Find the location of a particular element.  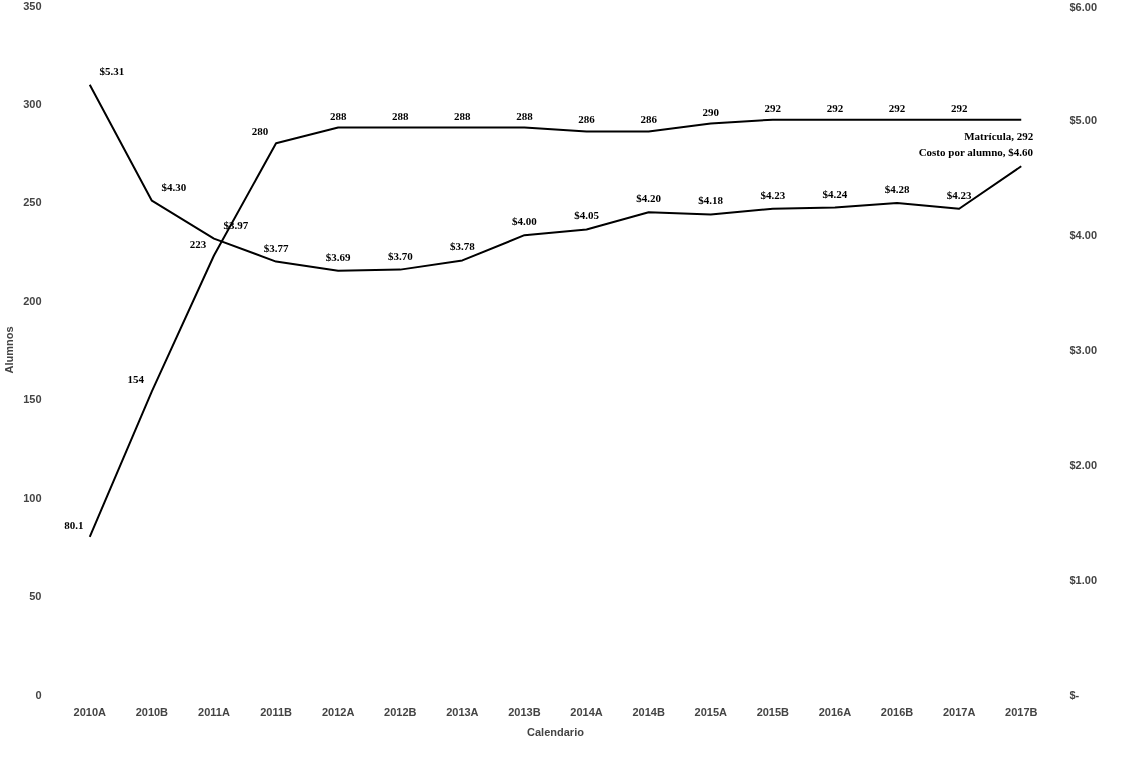

x-tick-label: 2014A is located at coordinates (586, 711).